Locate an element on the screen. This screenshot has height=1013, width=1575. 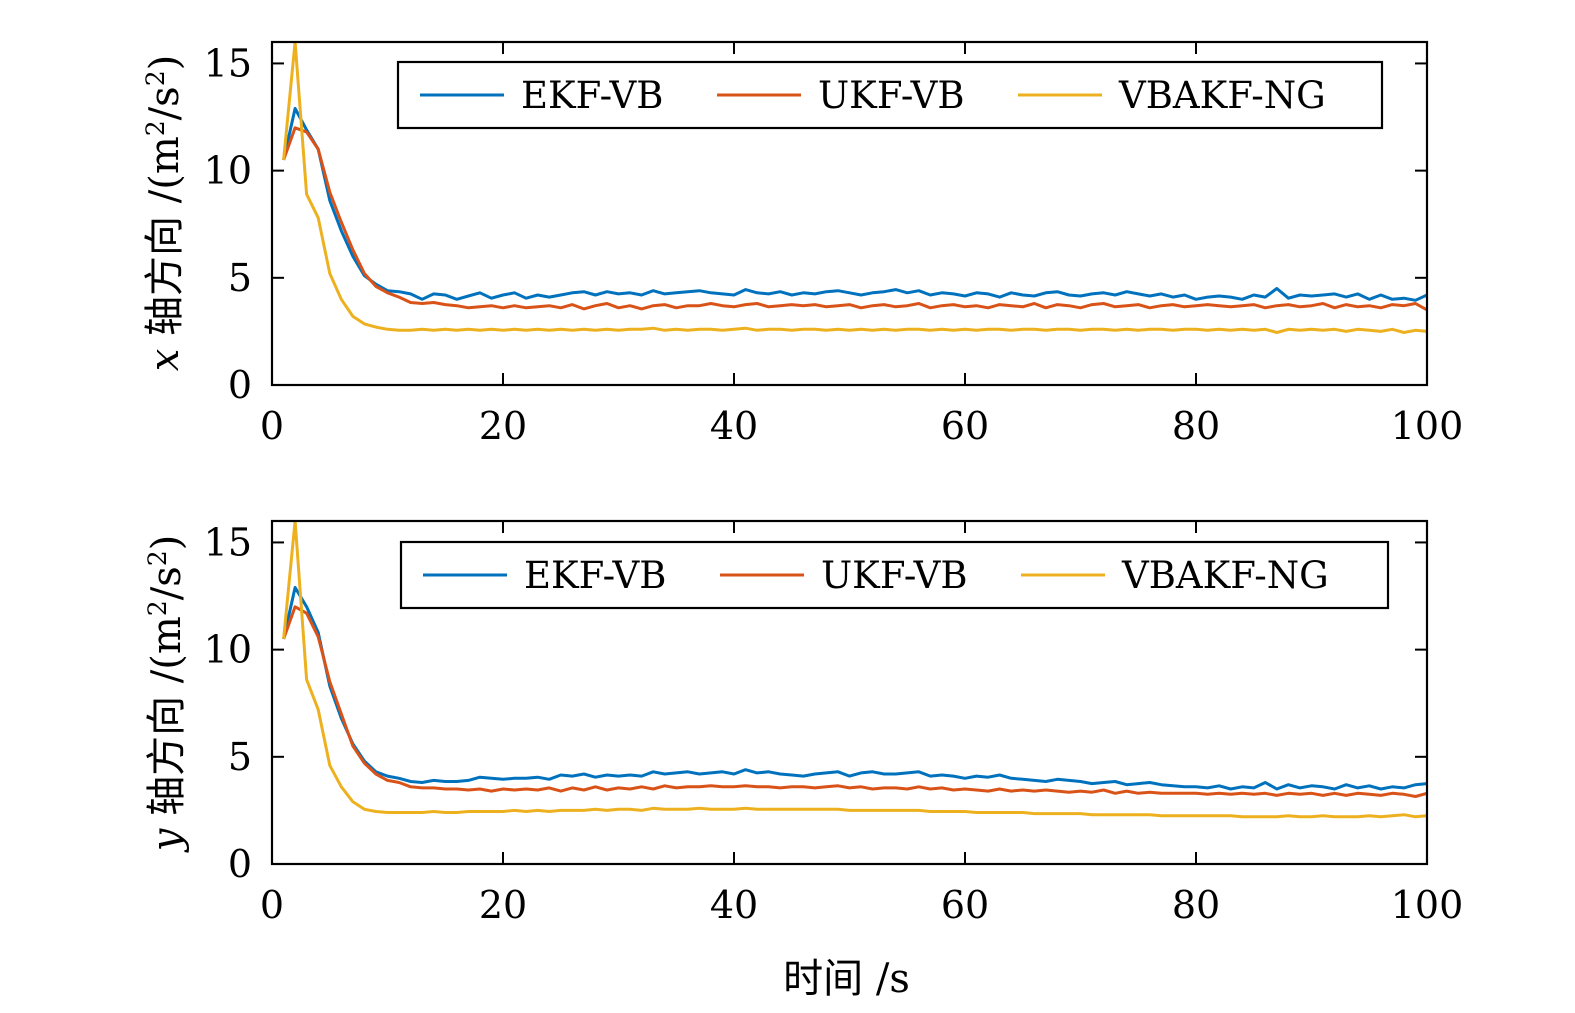
x-axis-label: 时间 /s is located at coordinates (846, 979).